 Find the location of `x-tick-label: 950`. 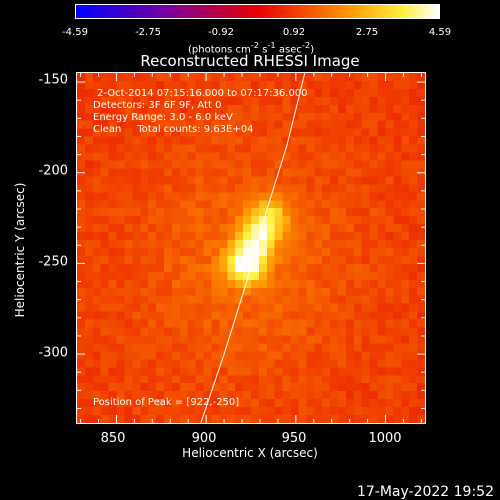

x-tick-label: 950 is located at coordinates (294, 438).